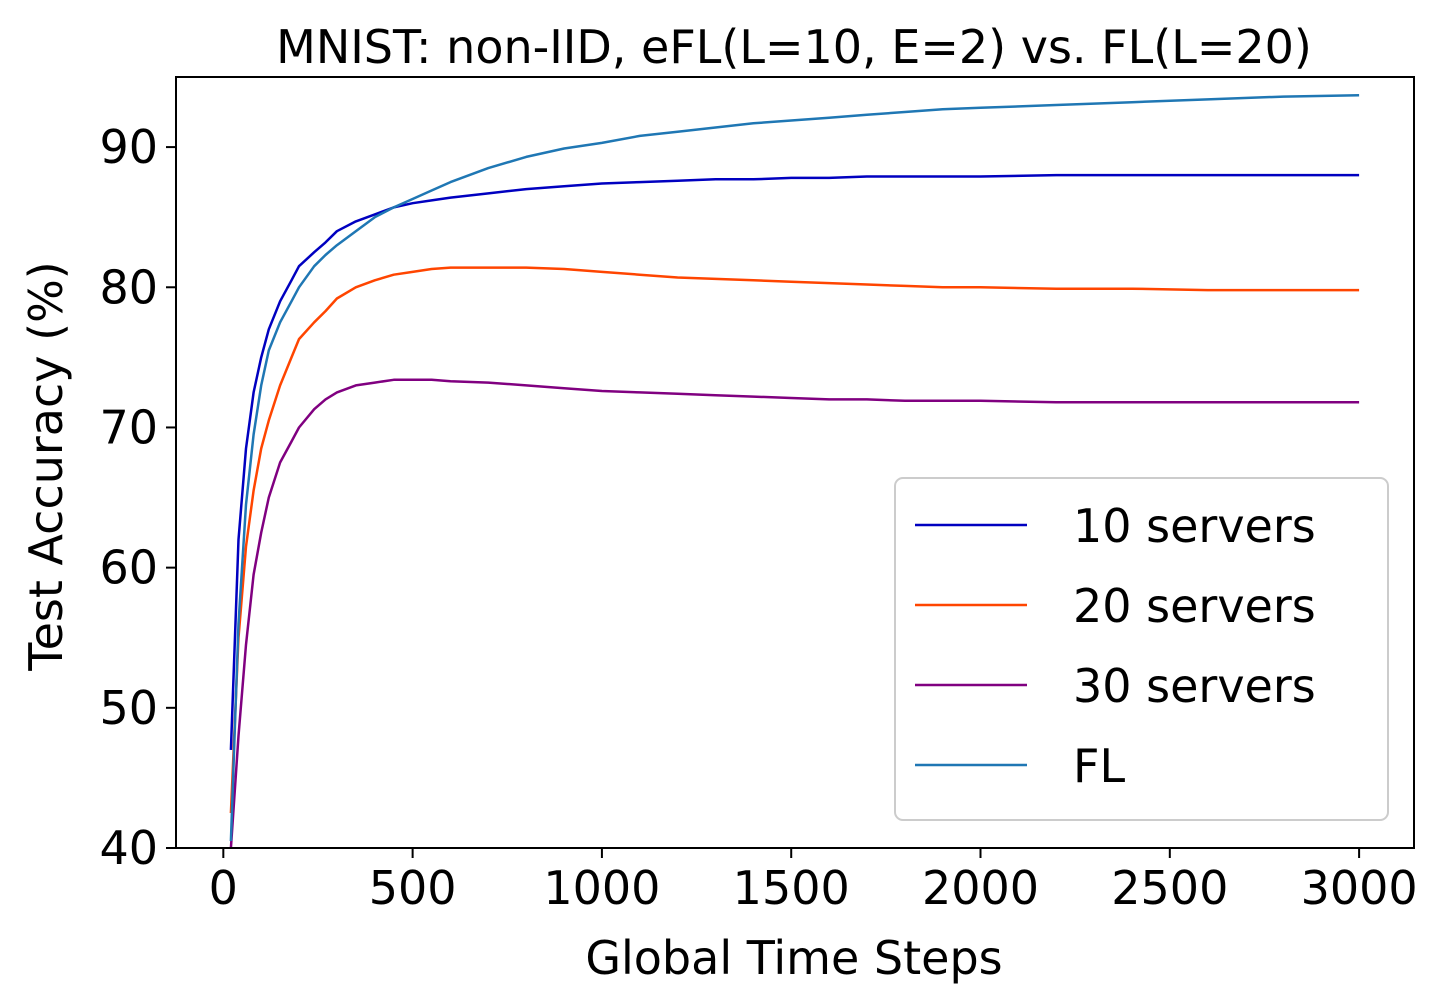  I want to click on x-tick-label: 500, so click(413, 888).